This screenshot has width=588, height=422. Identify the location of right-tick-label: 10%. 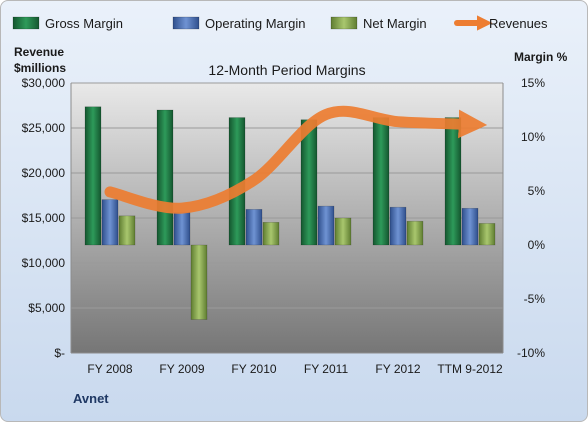
(533, 137).